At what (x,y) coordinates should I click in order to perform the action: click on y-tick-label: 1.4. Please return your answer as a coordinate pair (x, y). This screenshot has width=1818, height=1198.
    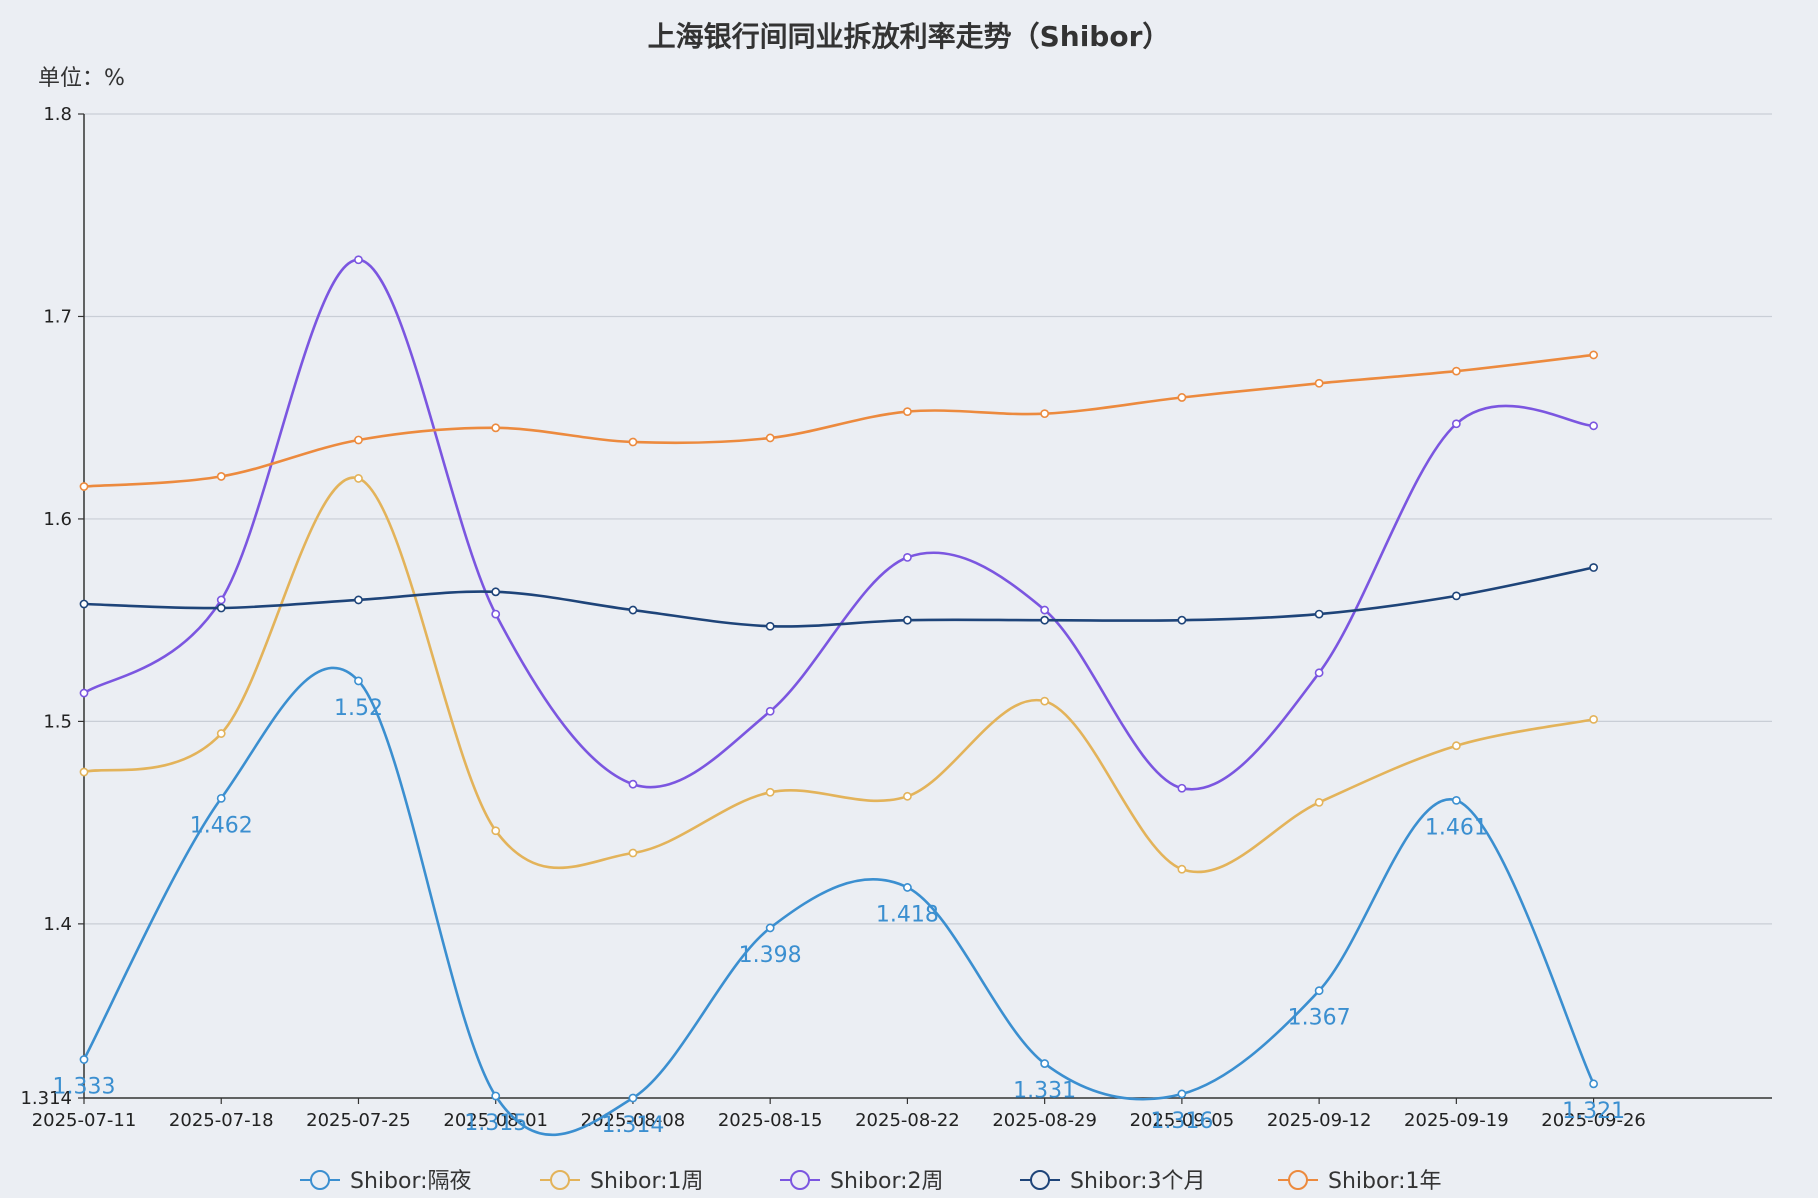
    Looking at the image, I should click on (57, 924).